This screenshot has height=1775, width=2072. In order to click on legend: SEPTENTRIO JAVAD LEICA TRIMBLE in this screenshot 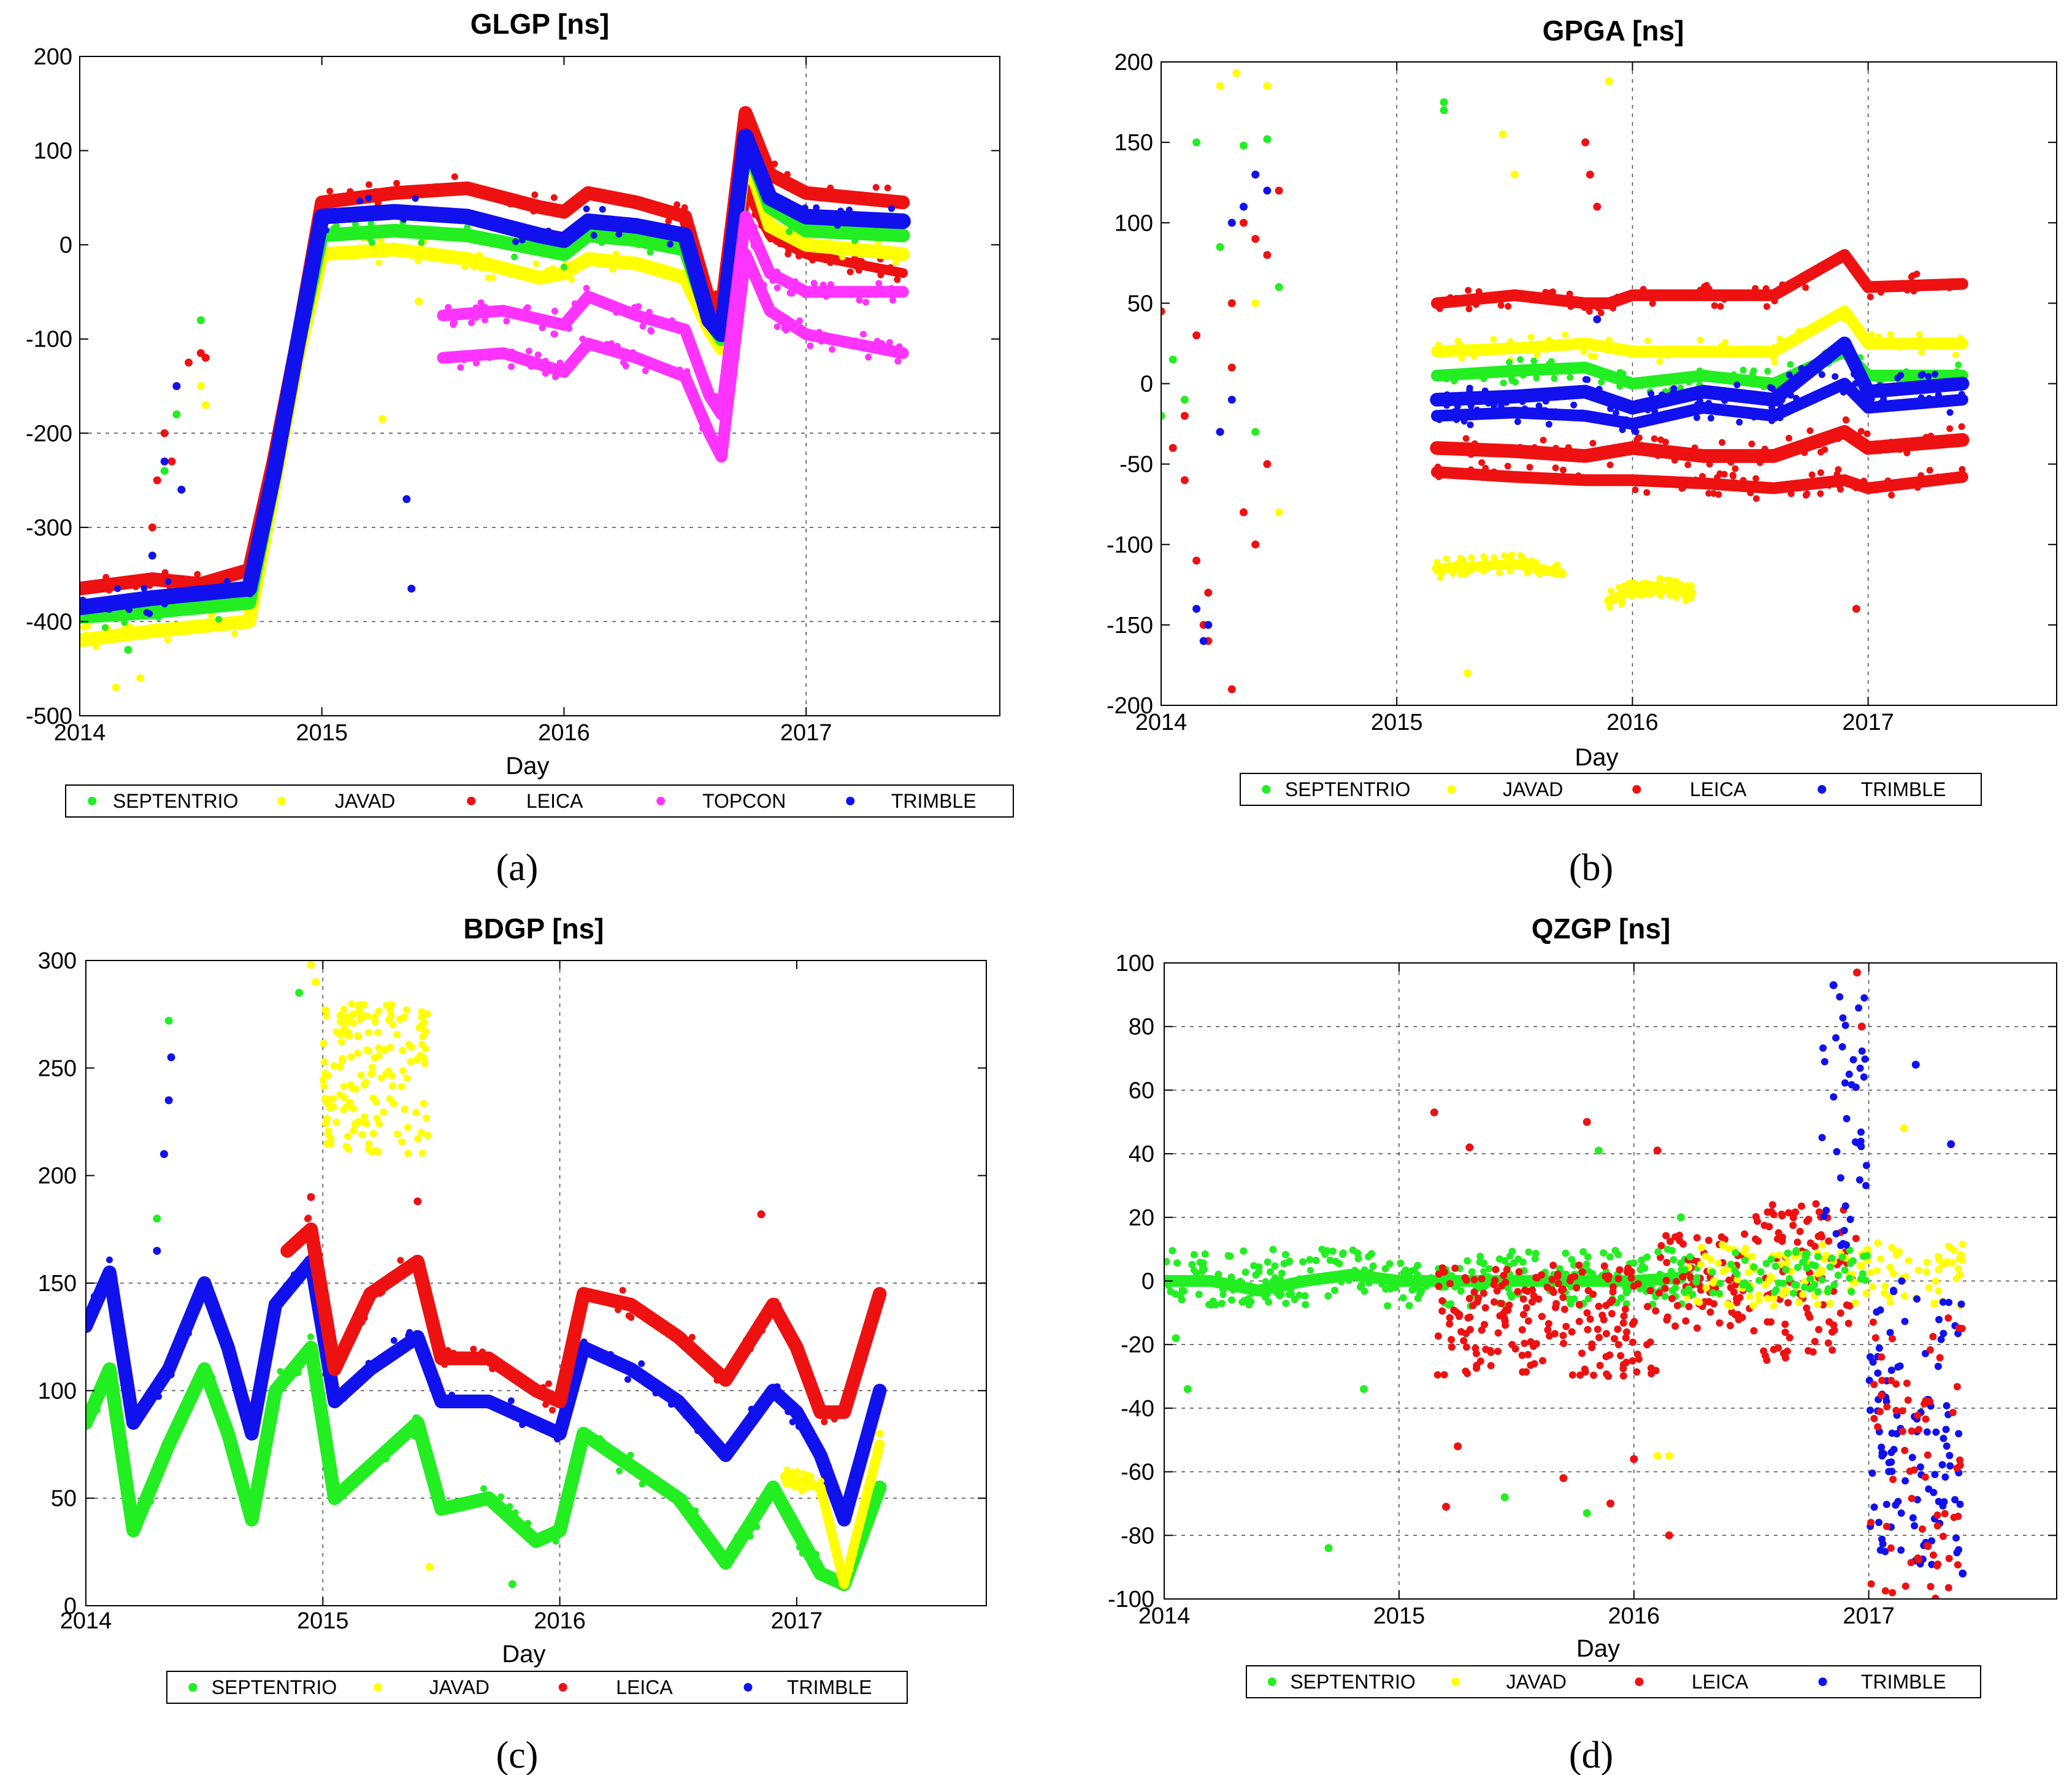, I will do `click(537, 1687)`.